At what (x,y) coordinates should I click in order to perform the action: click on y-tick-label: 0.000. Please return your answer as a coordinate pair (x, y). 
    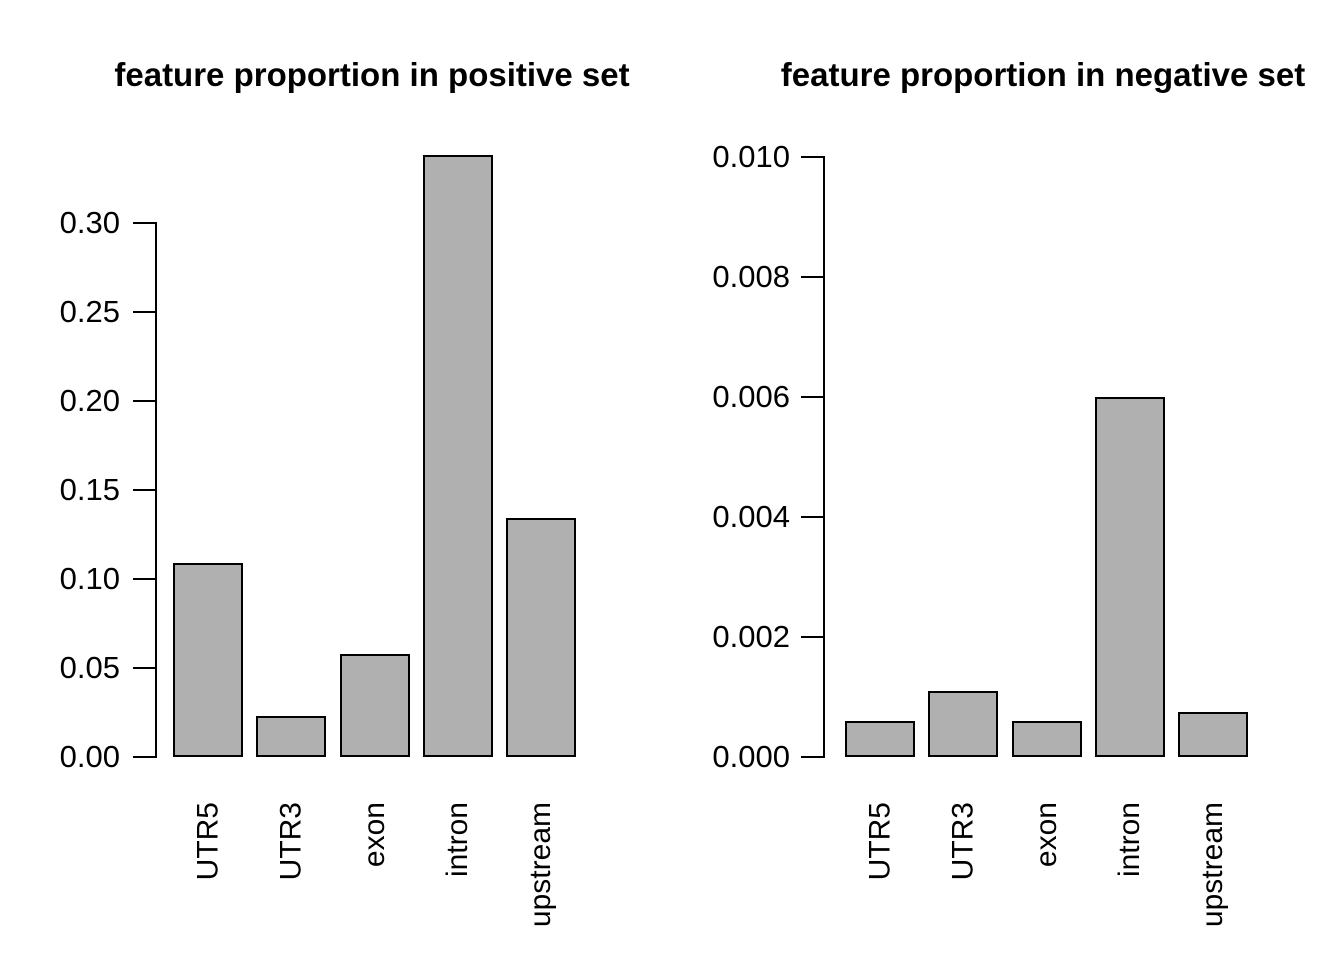
    Looking at the image, I should click on (751, 756).